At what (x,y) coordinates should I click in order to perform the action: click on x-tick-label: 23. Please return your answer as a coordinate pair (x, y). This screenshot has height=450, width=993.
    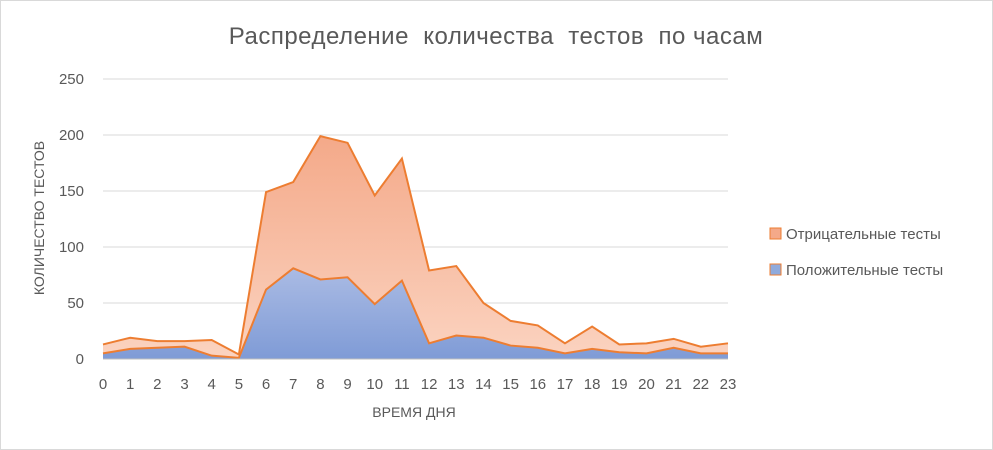
    Looking at the image, I should click on (728, 384).